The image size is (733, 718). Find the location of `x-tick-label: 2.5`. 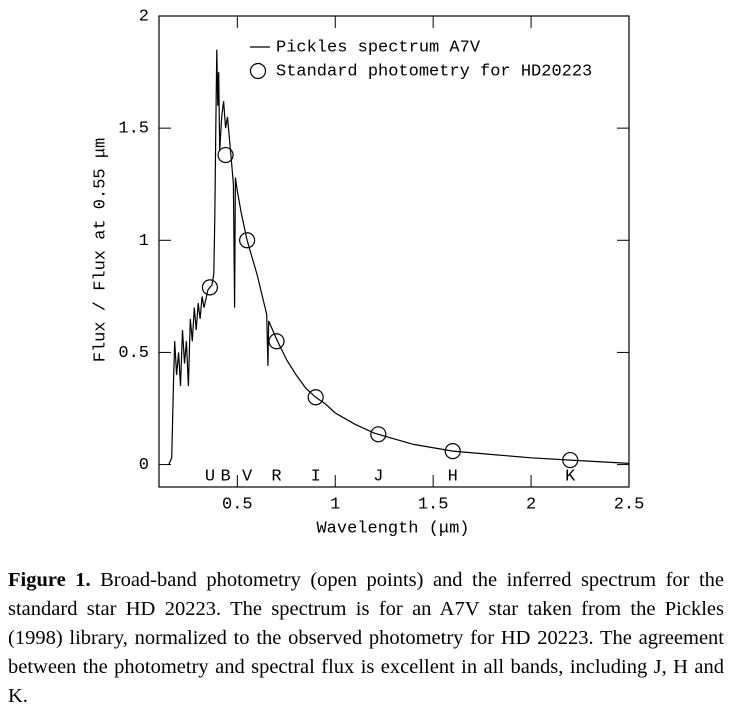

x-tick-label: 2.5 is located at coordinates (629, 504).